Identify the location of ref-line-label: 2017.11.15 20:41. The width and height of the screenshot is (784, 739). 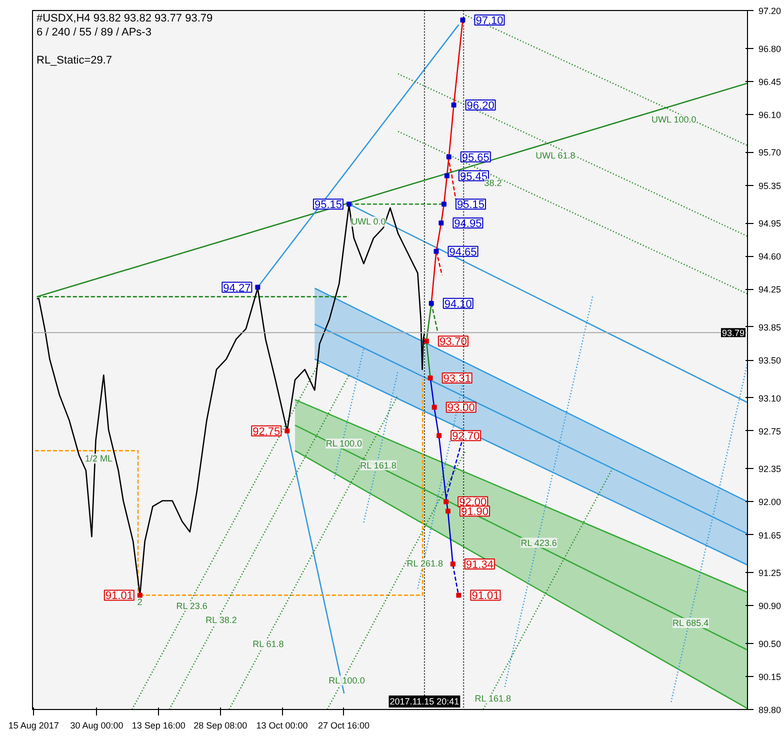
(425, 701).